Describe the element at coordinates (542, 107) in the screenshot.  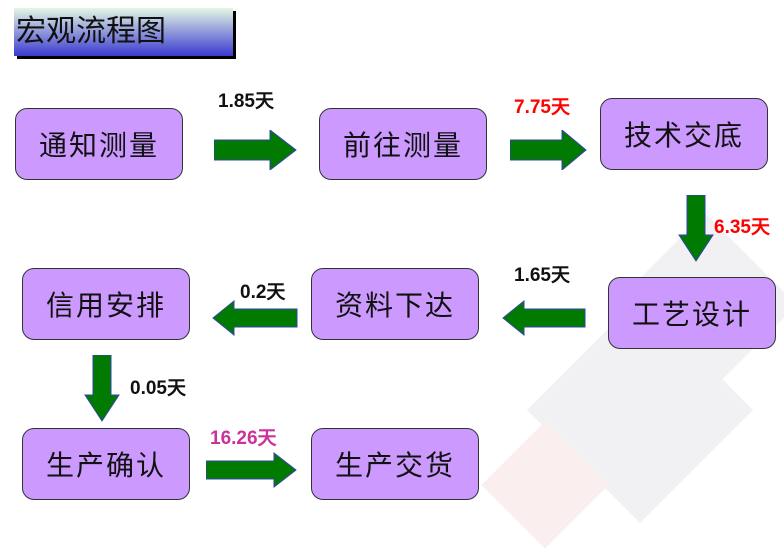
I see `duration-label: 7.75天` at that location.